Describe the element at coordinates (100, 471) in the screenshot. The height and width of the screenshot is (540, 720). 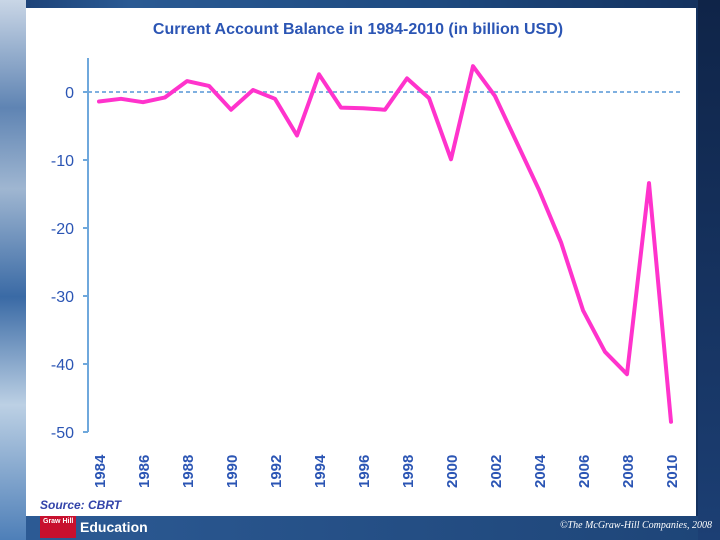
I see `x-tick-label: 1984` at that location.